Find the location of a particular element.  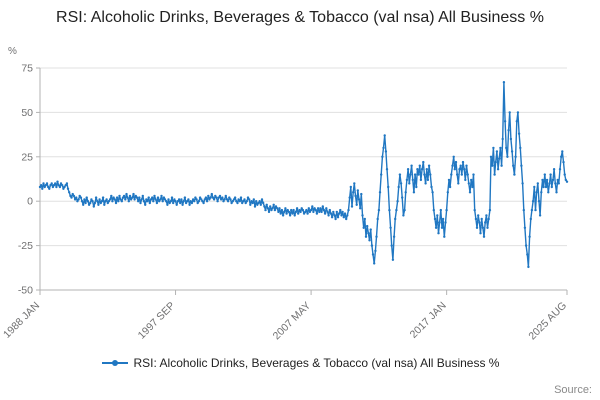

x-tick-label: 2025 AUG is located at coordinates (547, 321).